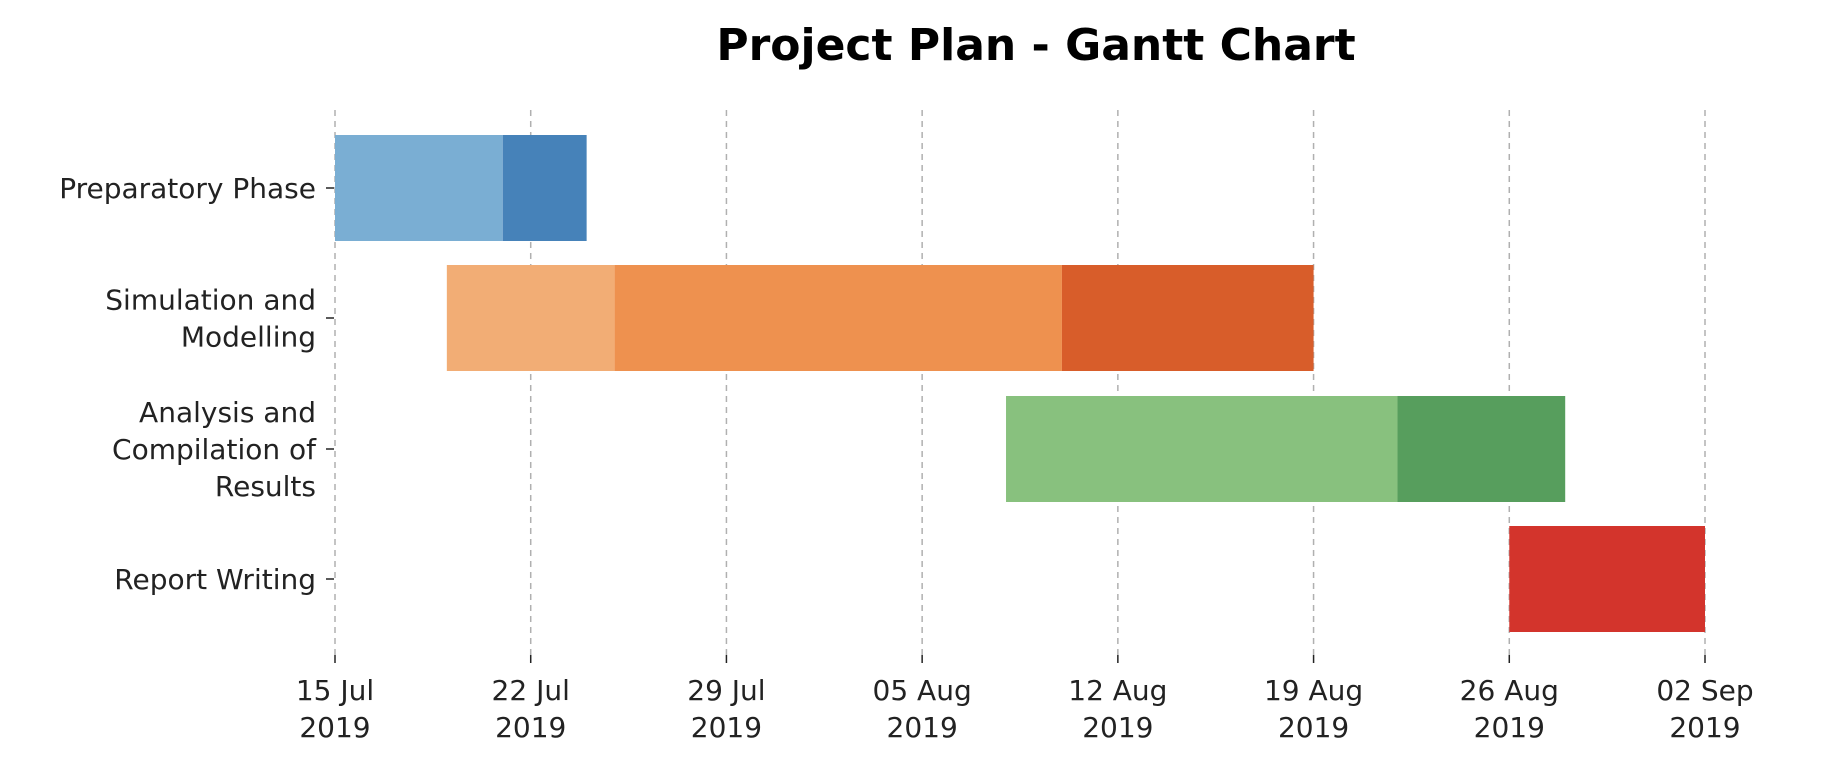  I want to click on task-label: Preparatory Phase, so click(187, 188).